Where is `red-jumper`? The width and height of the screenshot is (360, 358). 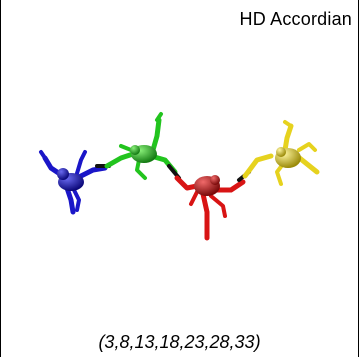
red-jumper is located at coordinates (212, 205).